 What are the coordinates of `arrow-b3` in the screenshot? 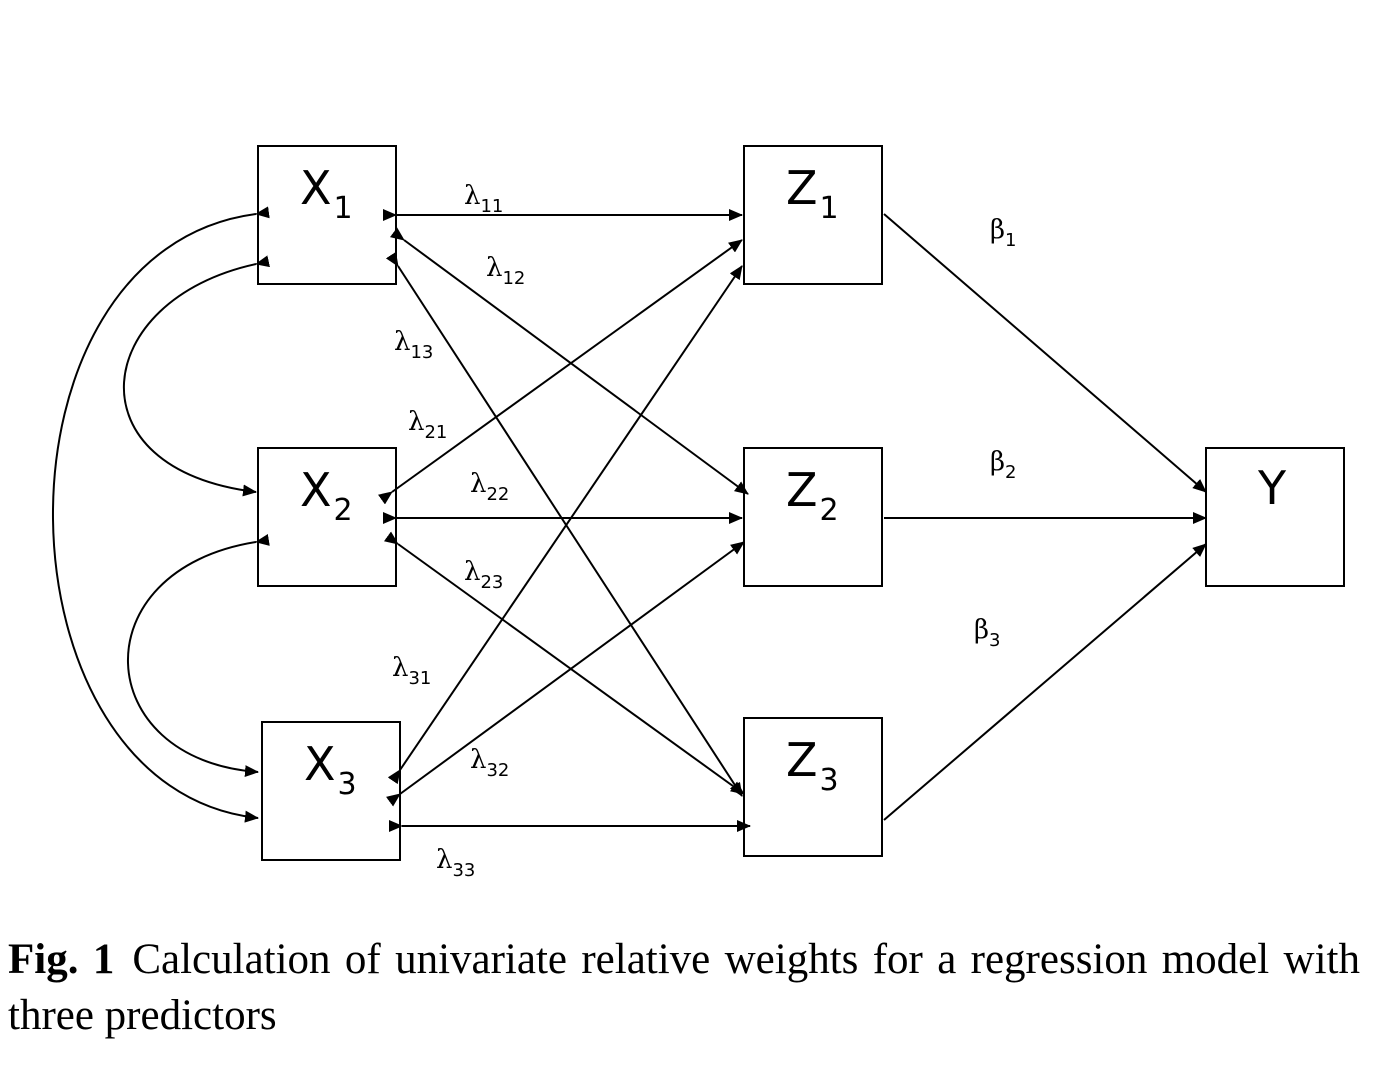 It's located at (1045, 682).